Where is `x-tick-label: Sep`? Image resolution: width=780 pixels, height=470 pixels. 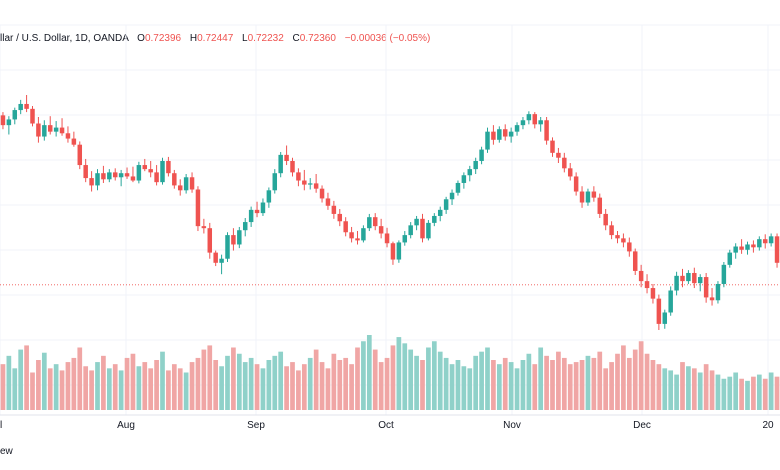 x-tick-label: Sep is located at coordinates (256, 425).